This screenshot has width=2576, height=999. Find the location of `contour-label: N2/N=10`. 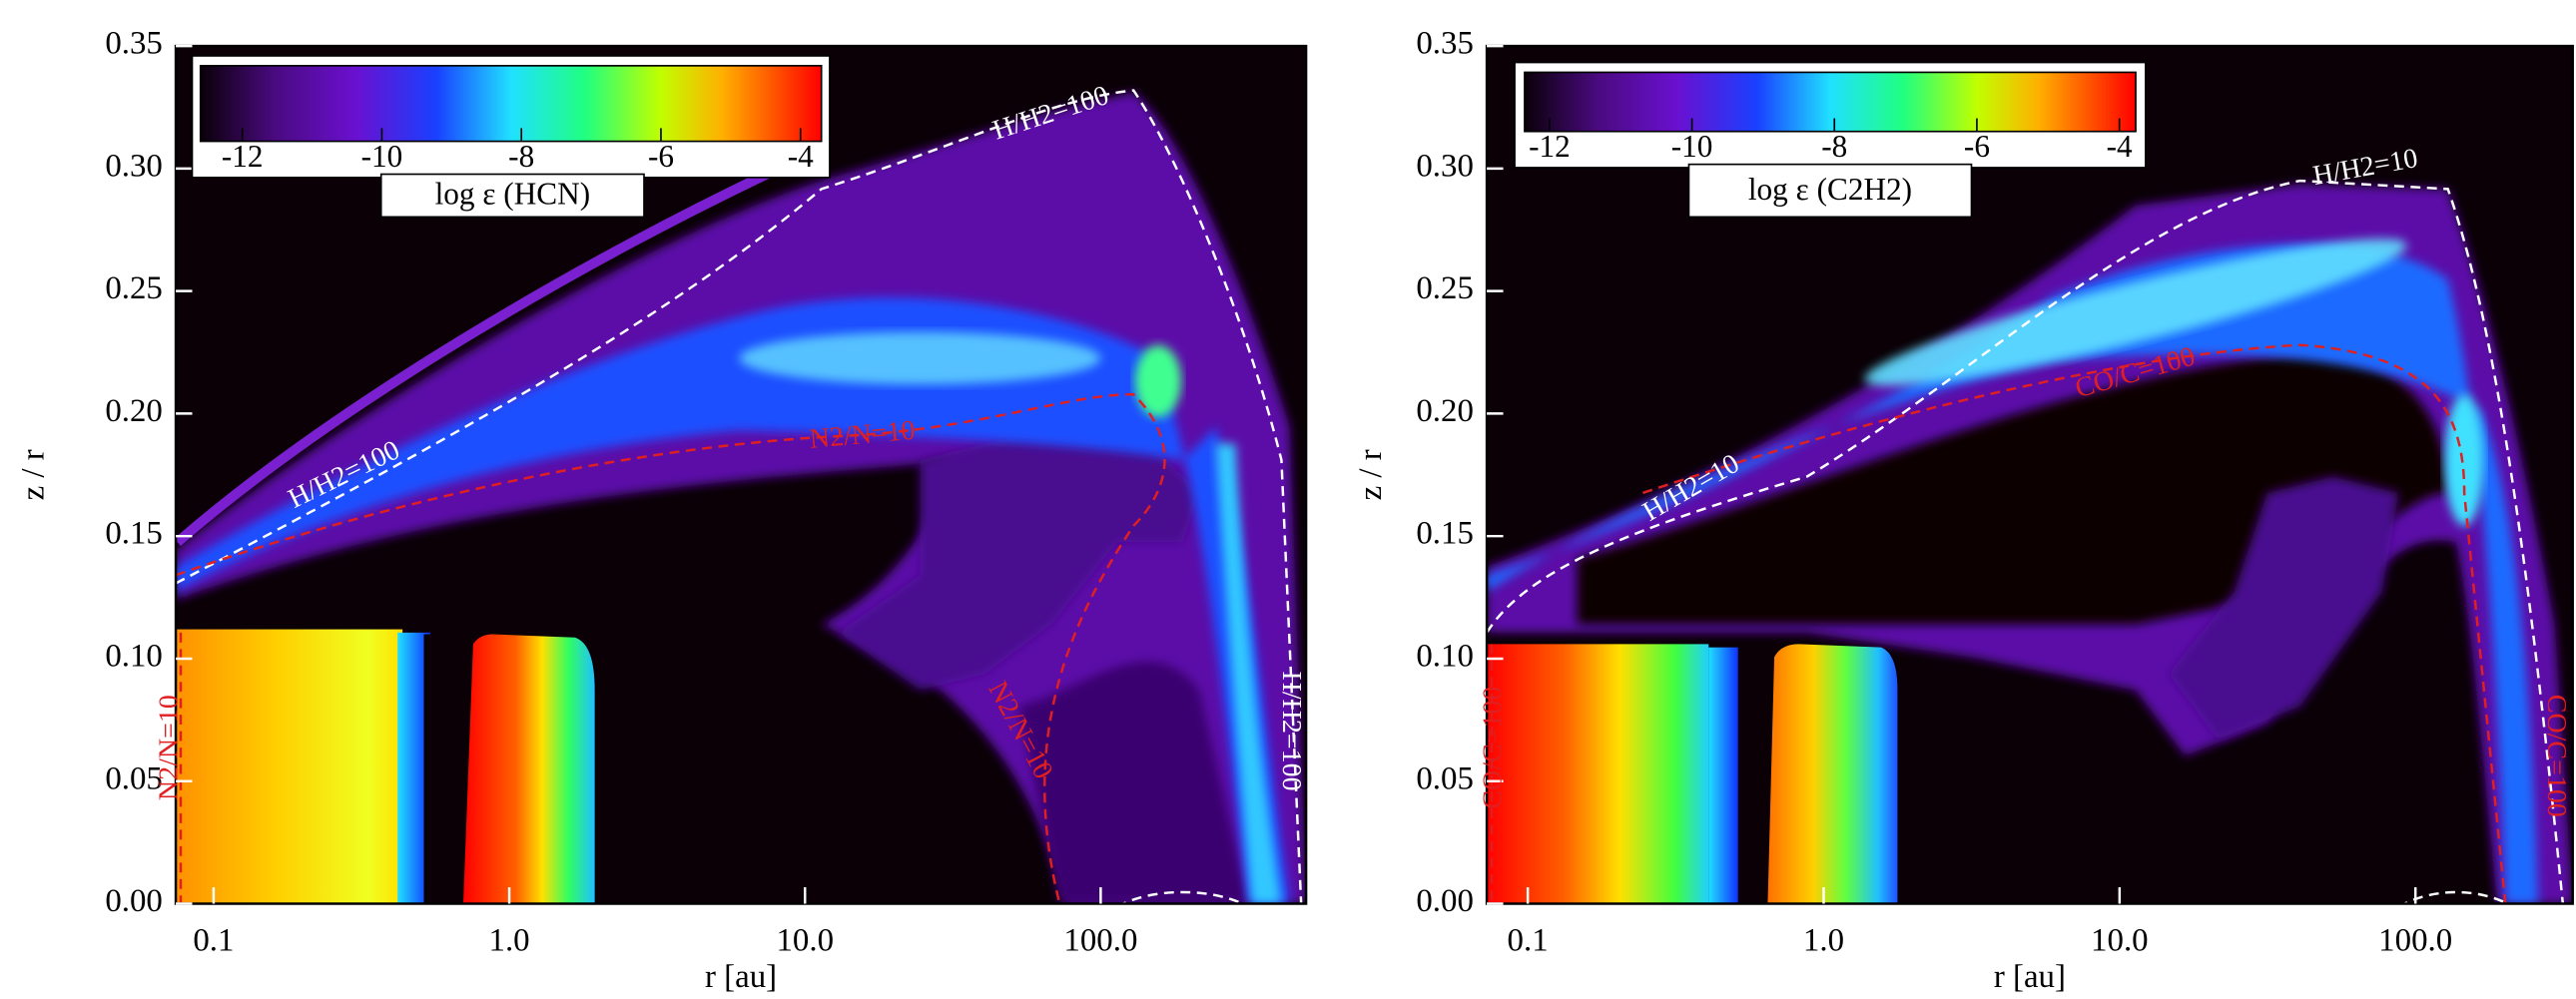

contour-label: N2/N=10 is located at coordinates (169, 747).